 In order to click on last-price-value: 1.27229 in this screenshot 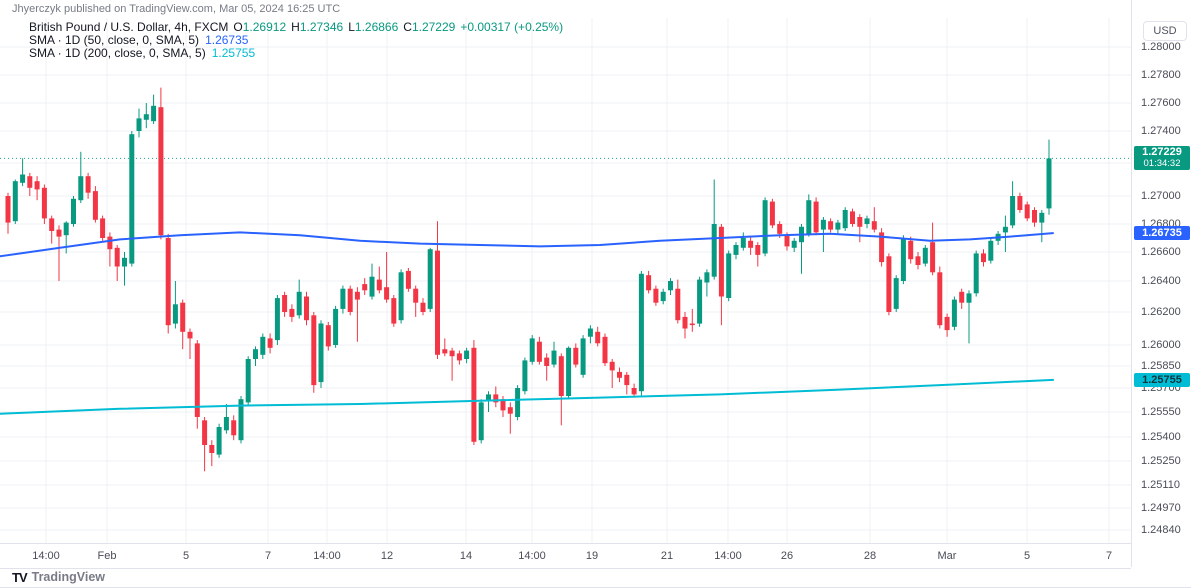, I will do `click(1162, 152)`.